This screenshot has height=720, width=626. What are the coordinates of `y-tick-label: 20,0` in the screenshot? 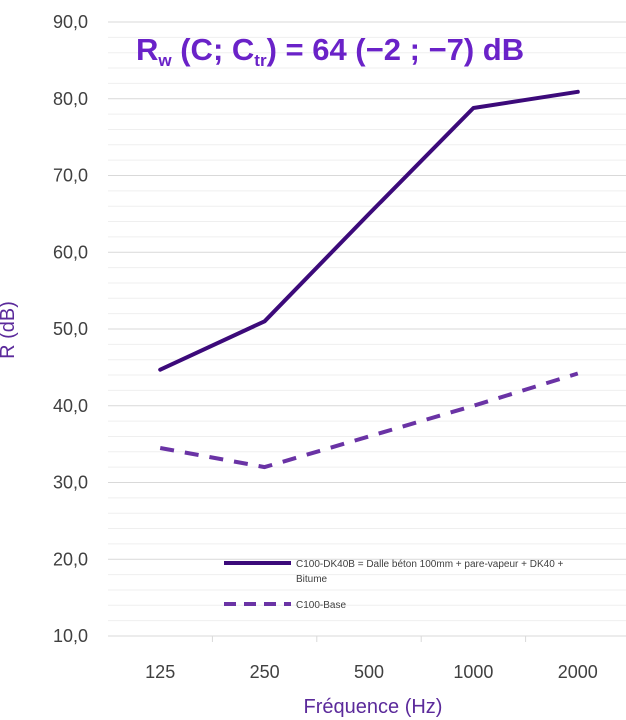 It's located at (70, 559).